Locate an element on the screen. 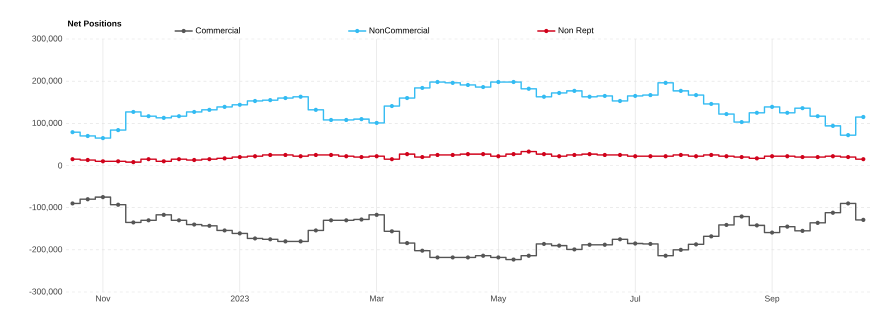  x-tick-label: Nov is located at coordinates (103, 299).